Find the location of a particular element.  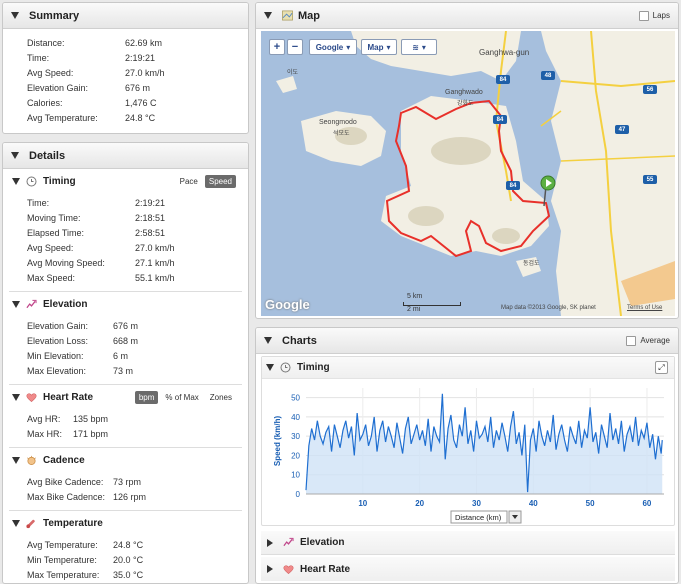

speed-series-line is located at coordinates (484, 443).